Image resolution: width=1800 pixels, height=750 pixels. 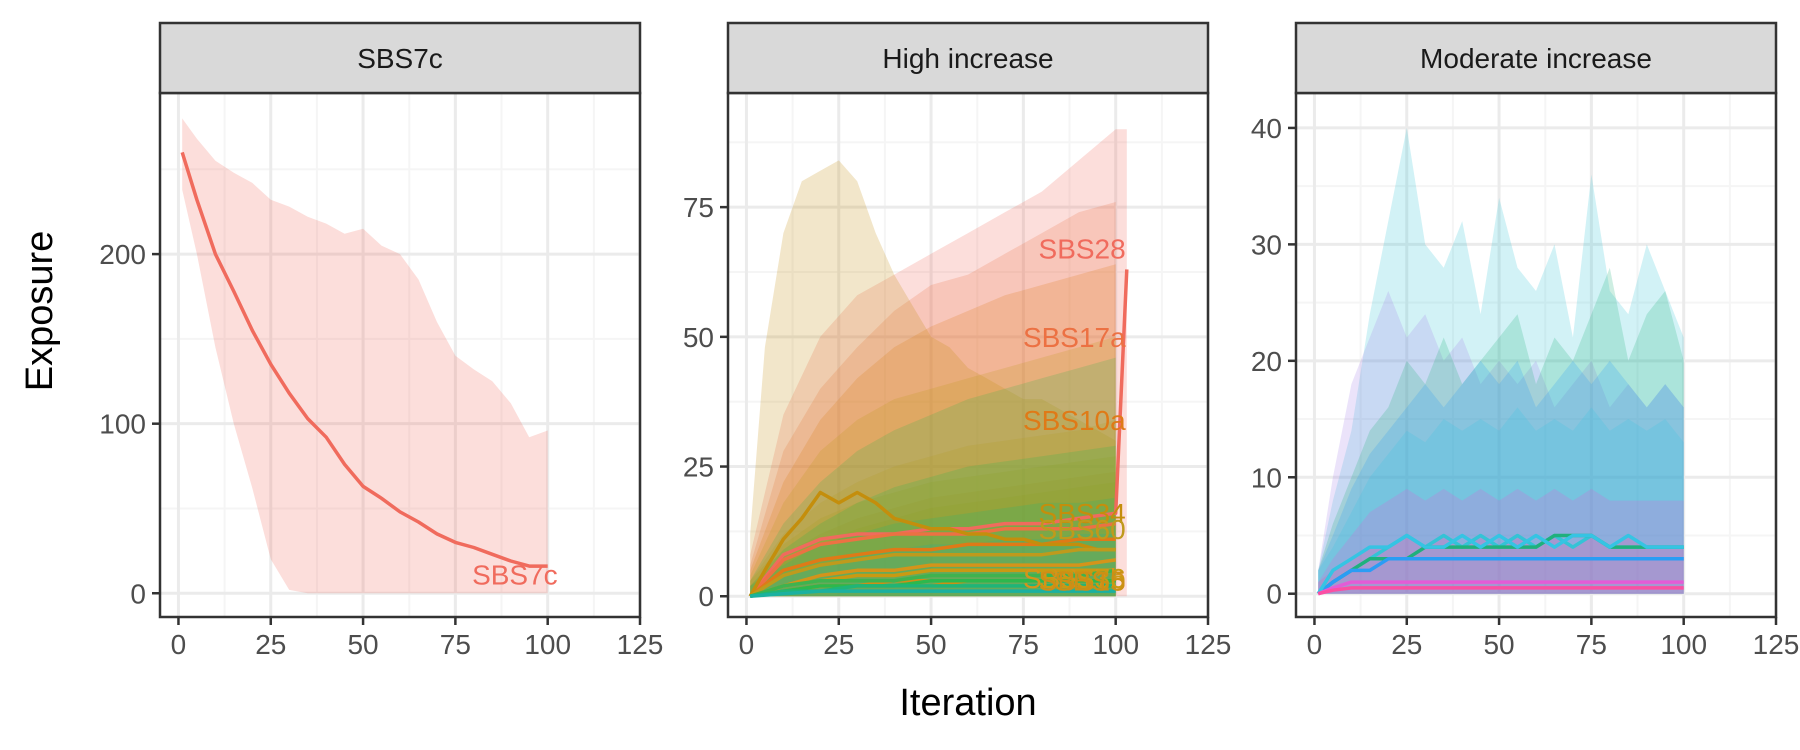 I want to click on y-axis-title: Exposure, so click(x=40, y=311).